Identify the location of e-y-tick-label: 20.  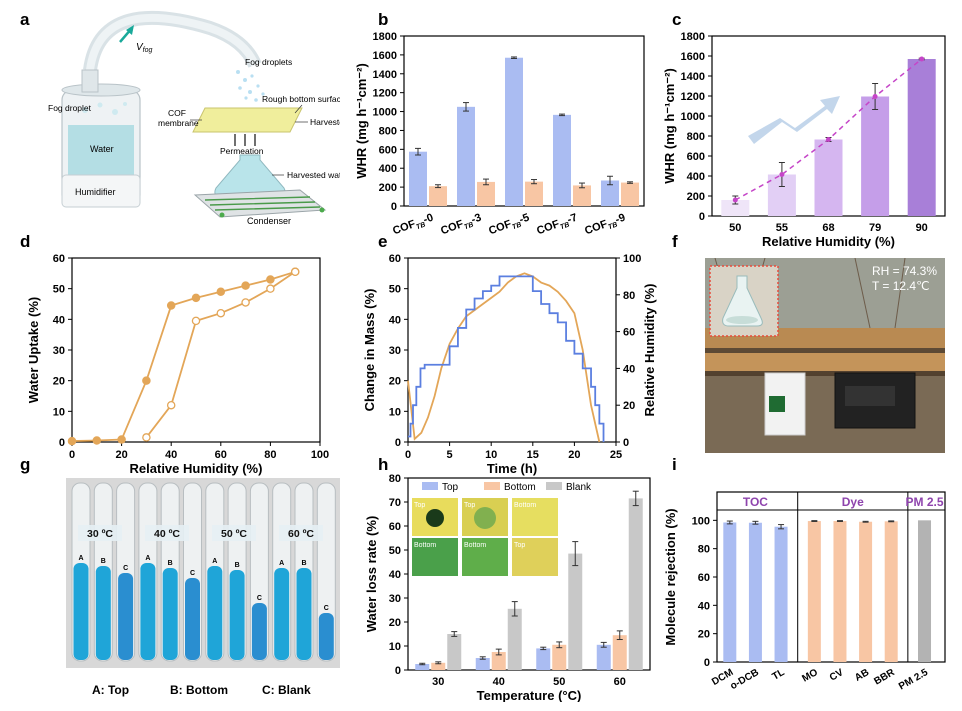
(395, 382).